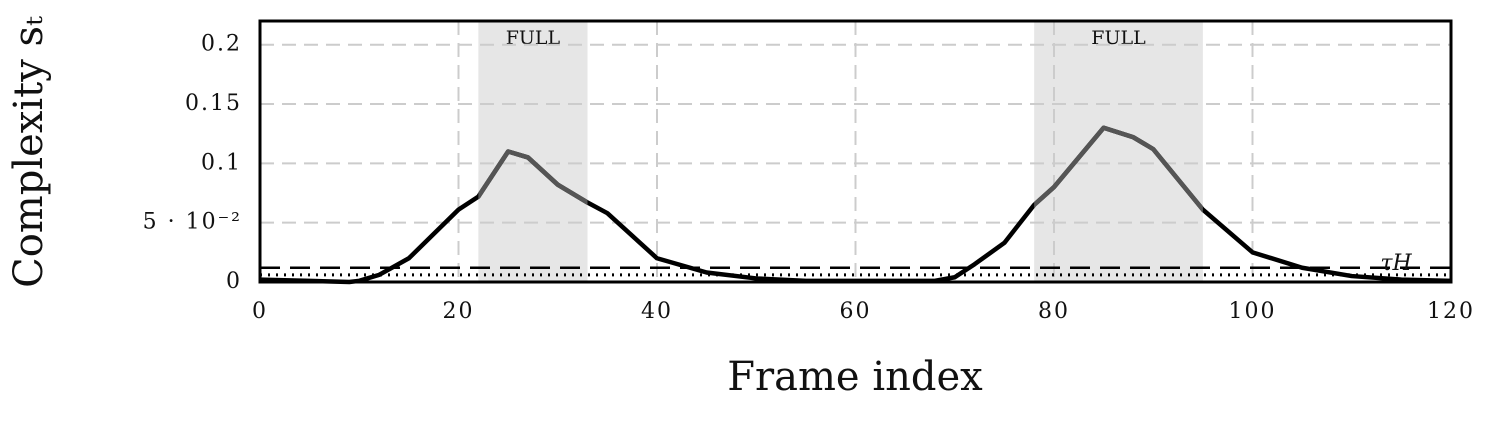 This screenshot has height=423, width=1491. I want to click on y-tick-label: 0.1, so click(221, 162).